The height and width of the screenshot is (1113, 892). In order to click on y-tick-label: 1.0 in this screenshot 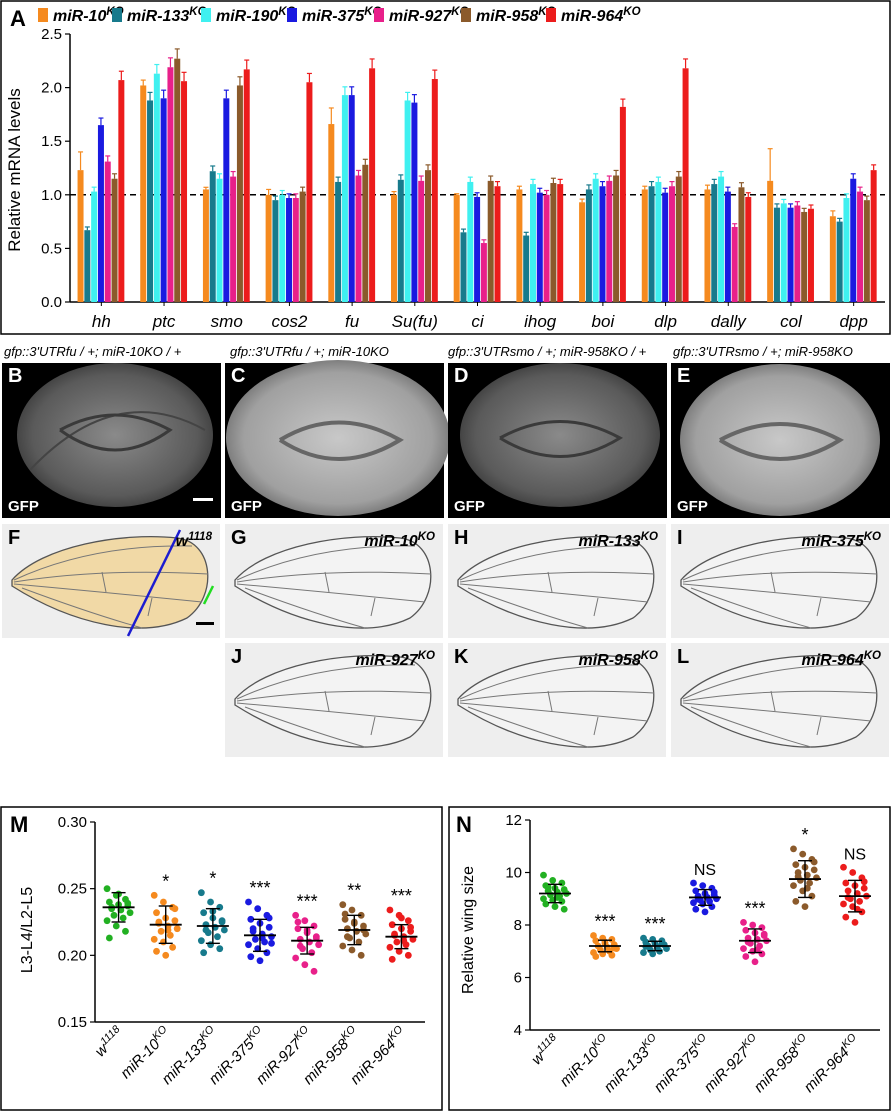, I will do `click(51, 195)`.